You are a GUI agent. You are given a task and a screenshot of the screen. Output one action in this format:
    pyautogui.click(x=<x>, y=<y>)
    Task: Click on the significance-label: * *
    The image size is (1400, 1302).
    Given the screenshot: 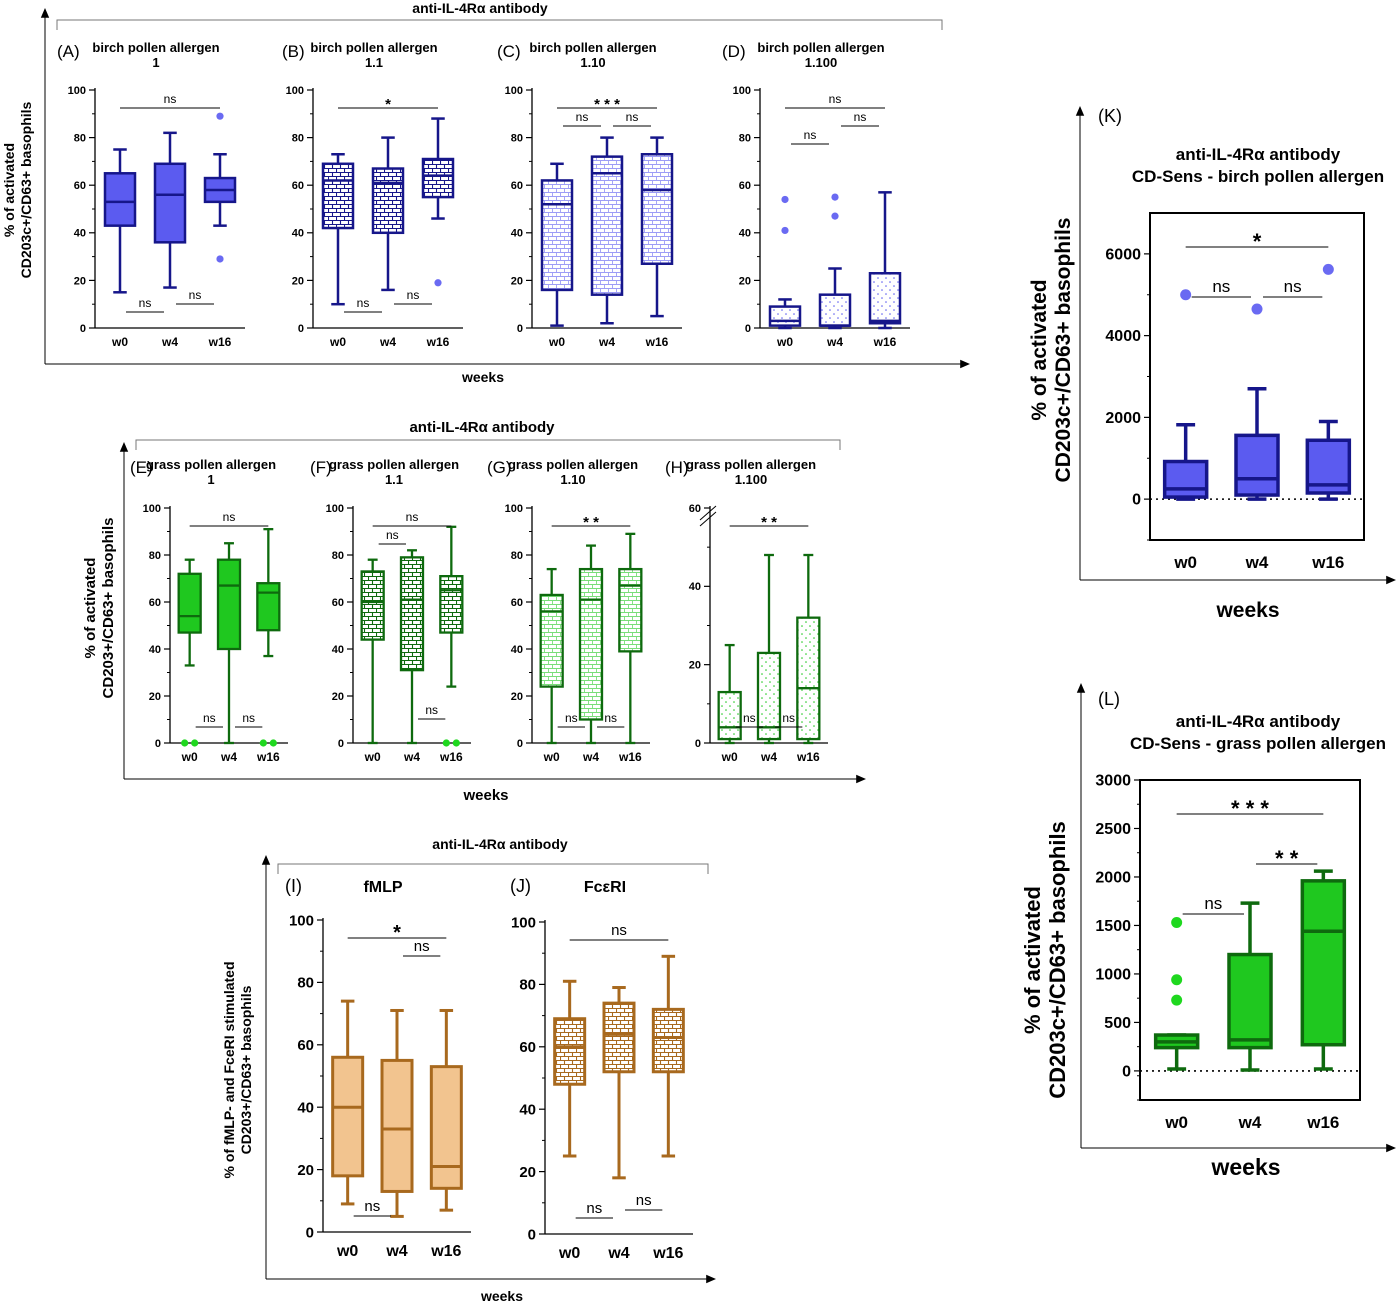 What is the action you would take?
    pyautogui.click(x=1287, y=858)
    